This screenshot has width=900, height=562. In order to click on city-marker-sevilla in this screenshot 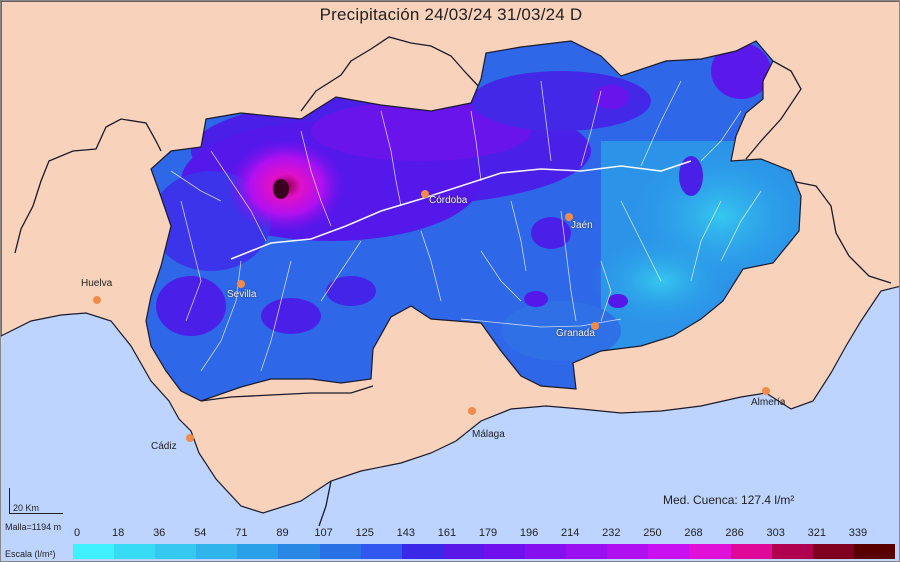, I will do `click(241, 284)`.